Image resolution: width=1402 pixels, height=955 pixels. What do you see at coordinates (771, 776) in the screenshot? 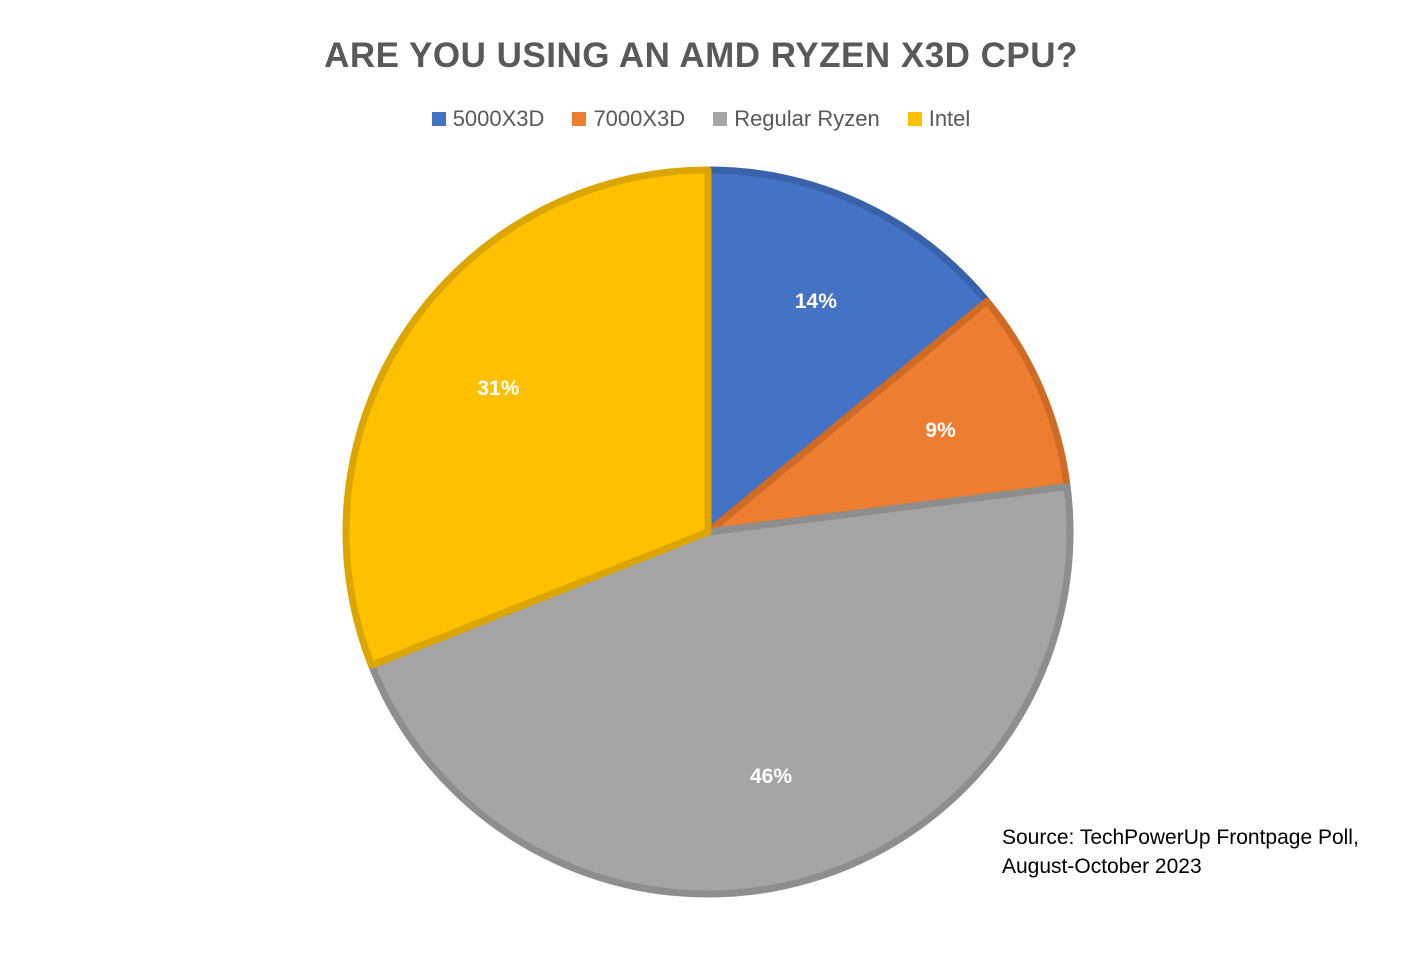
I see `data-label-regular-ryzen: 46%` at bounding box center [771, 776].